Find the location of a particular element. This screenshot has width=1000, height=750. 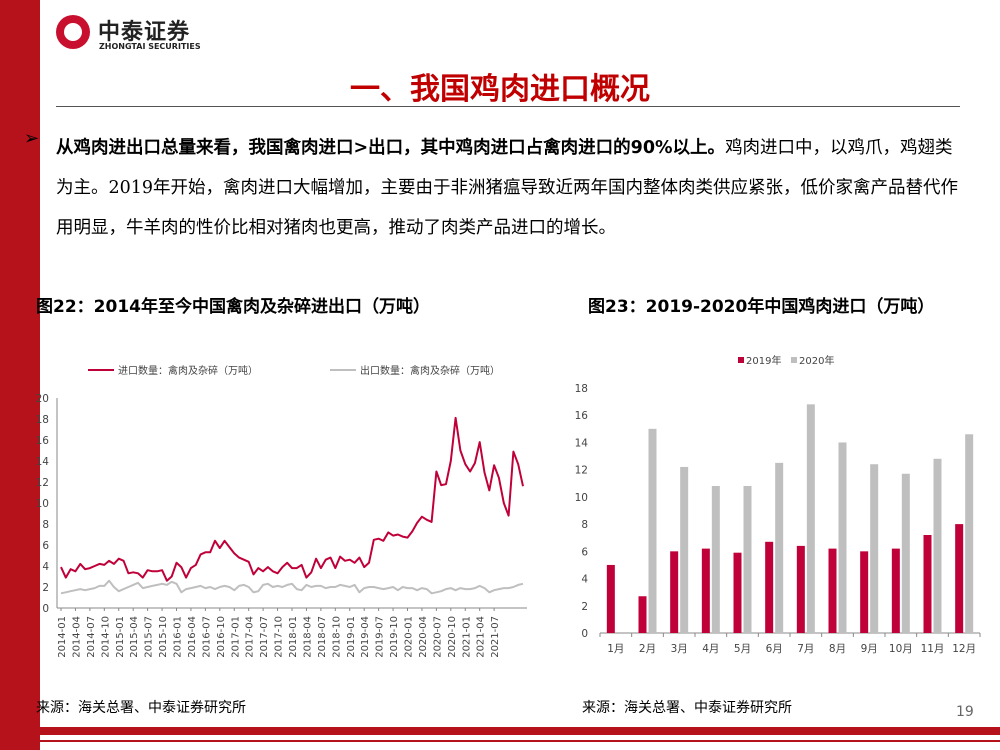

x-tick-label: 2016-04 is located at coordinates (192, 637).